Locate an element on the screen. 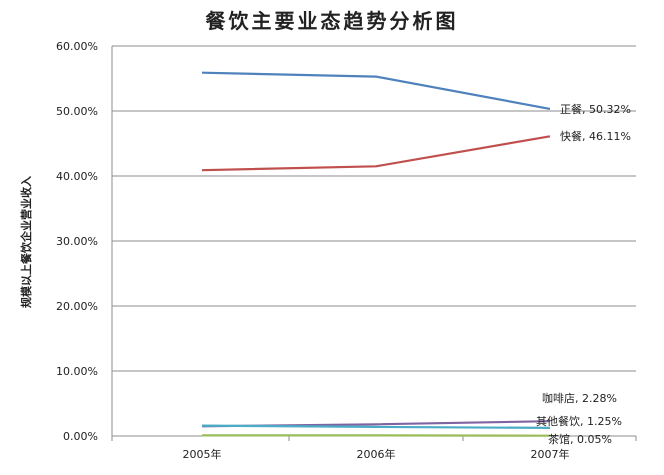  y-tick-label: 30.00% is located at coordinates (77, 241).